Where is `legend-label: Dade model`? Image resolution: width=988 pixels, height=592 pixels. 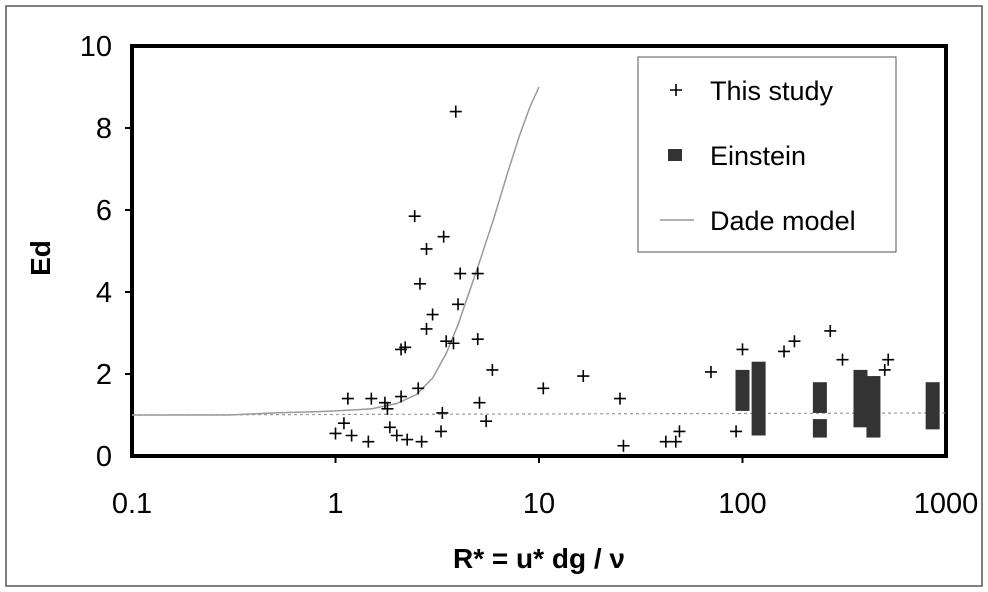
legend-label: Dade model is located at coordinates (783, 221).